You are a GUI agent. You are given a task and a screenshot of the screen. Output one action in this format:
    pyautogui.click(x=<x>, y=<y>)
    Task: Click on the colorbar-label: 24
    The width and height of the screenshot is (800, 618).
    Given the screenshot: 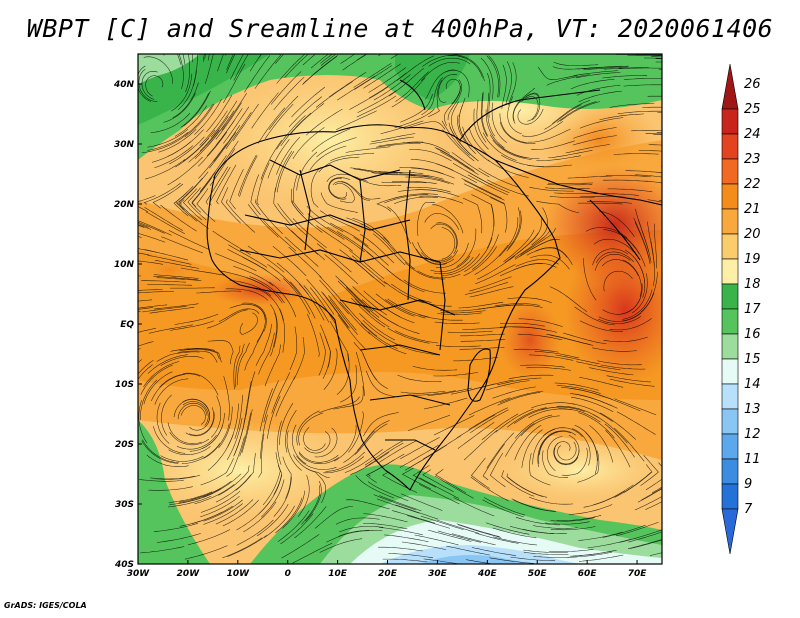 What is the action you would take?
    pyautogui.click(x=752, y=134)
    